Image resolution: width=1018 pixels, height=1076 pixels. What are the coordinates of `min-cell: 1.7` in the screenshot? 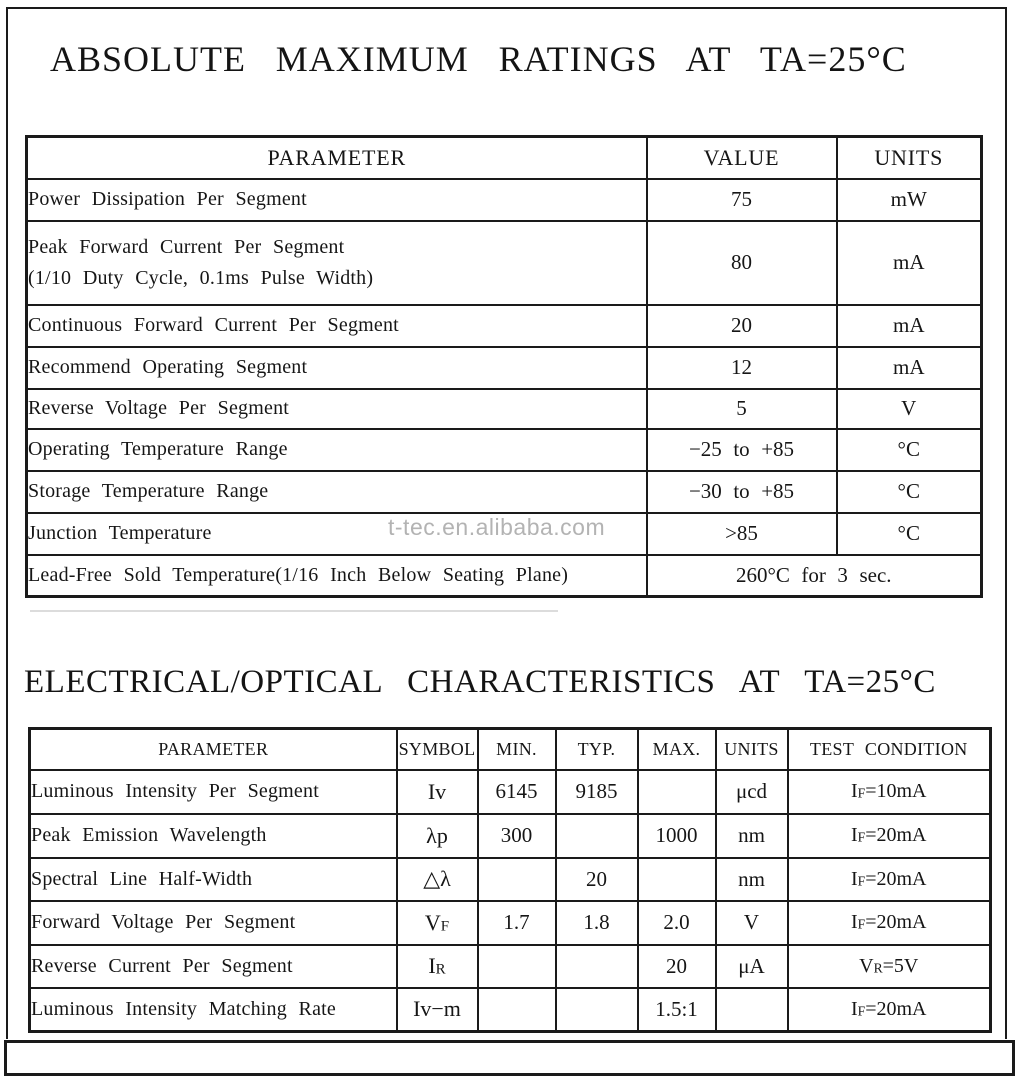 It's located at (516, 922).